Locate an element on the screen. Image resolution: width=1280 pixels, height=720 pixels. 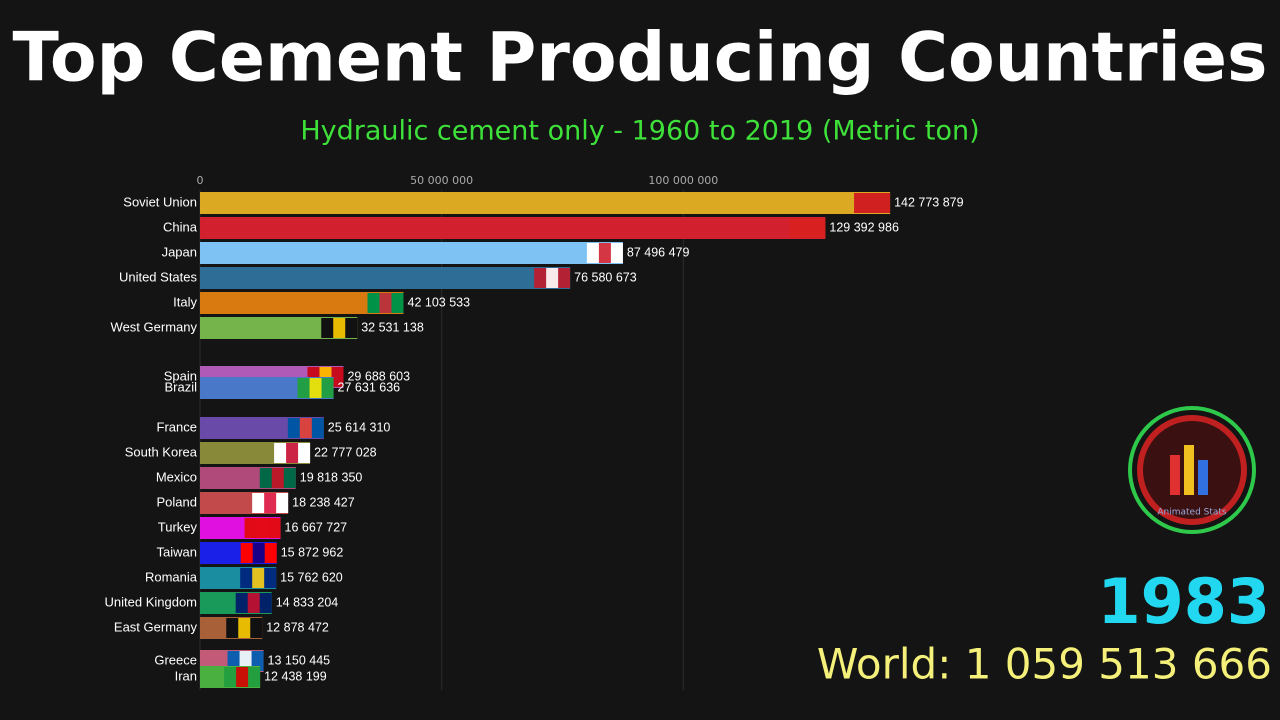
y-tick-label: Greece is located at coordinates (175, 659).